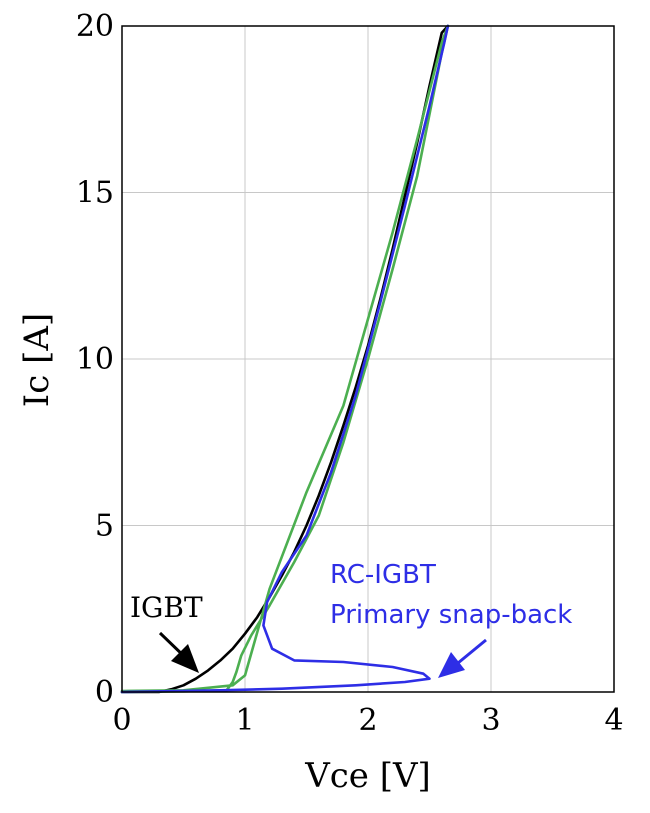  I want to click on snap-back-label: Primary snap-back, so click(451, 615).